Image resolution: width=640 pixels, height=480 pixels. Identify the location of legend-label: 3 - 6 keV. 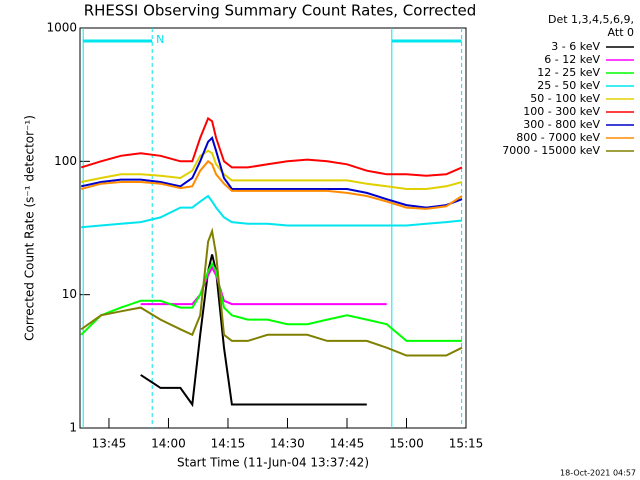
(575, 46).